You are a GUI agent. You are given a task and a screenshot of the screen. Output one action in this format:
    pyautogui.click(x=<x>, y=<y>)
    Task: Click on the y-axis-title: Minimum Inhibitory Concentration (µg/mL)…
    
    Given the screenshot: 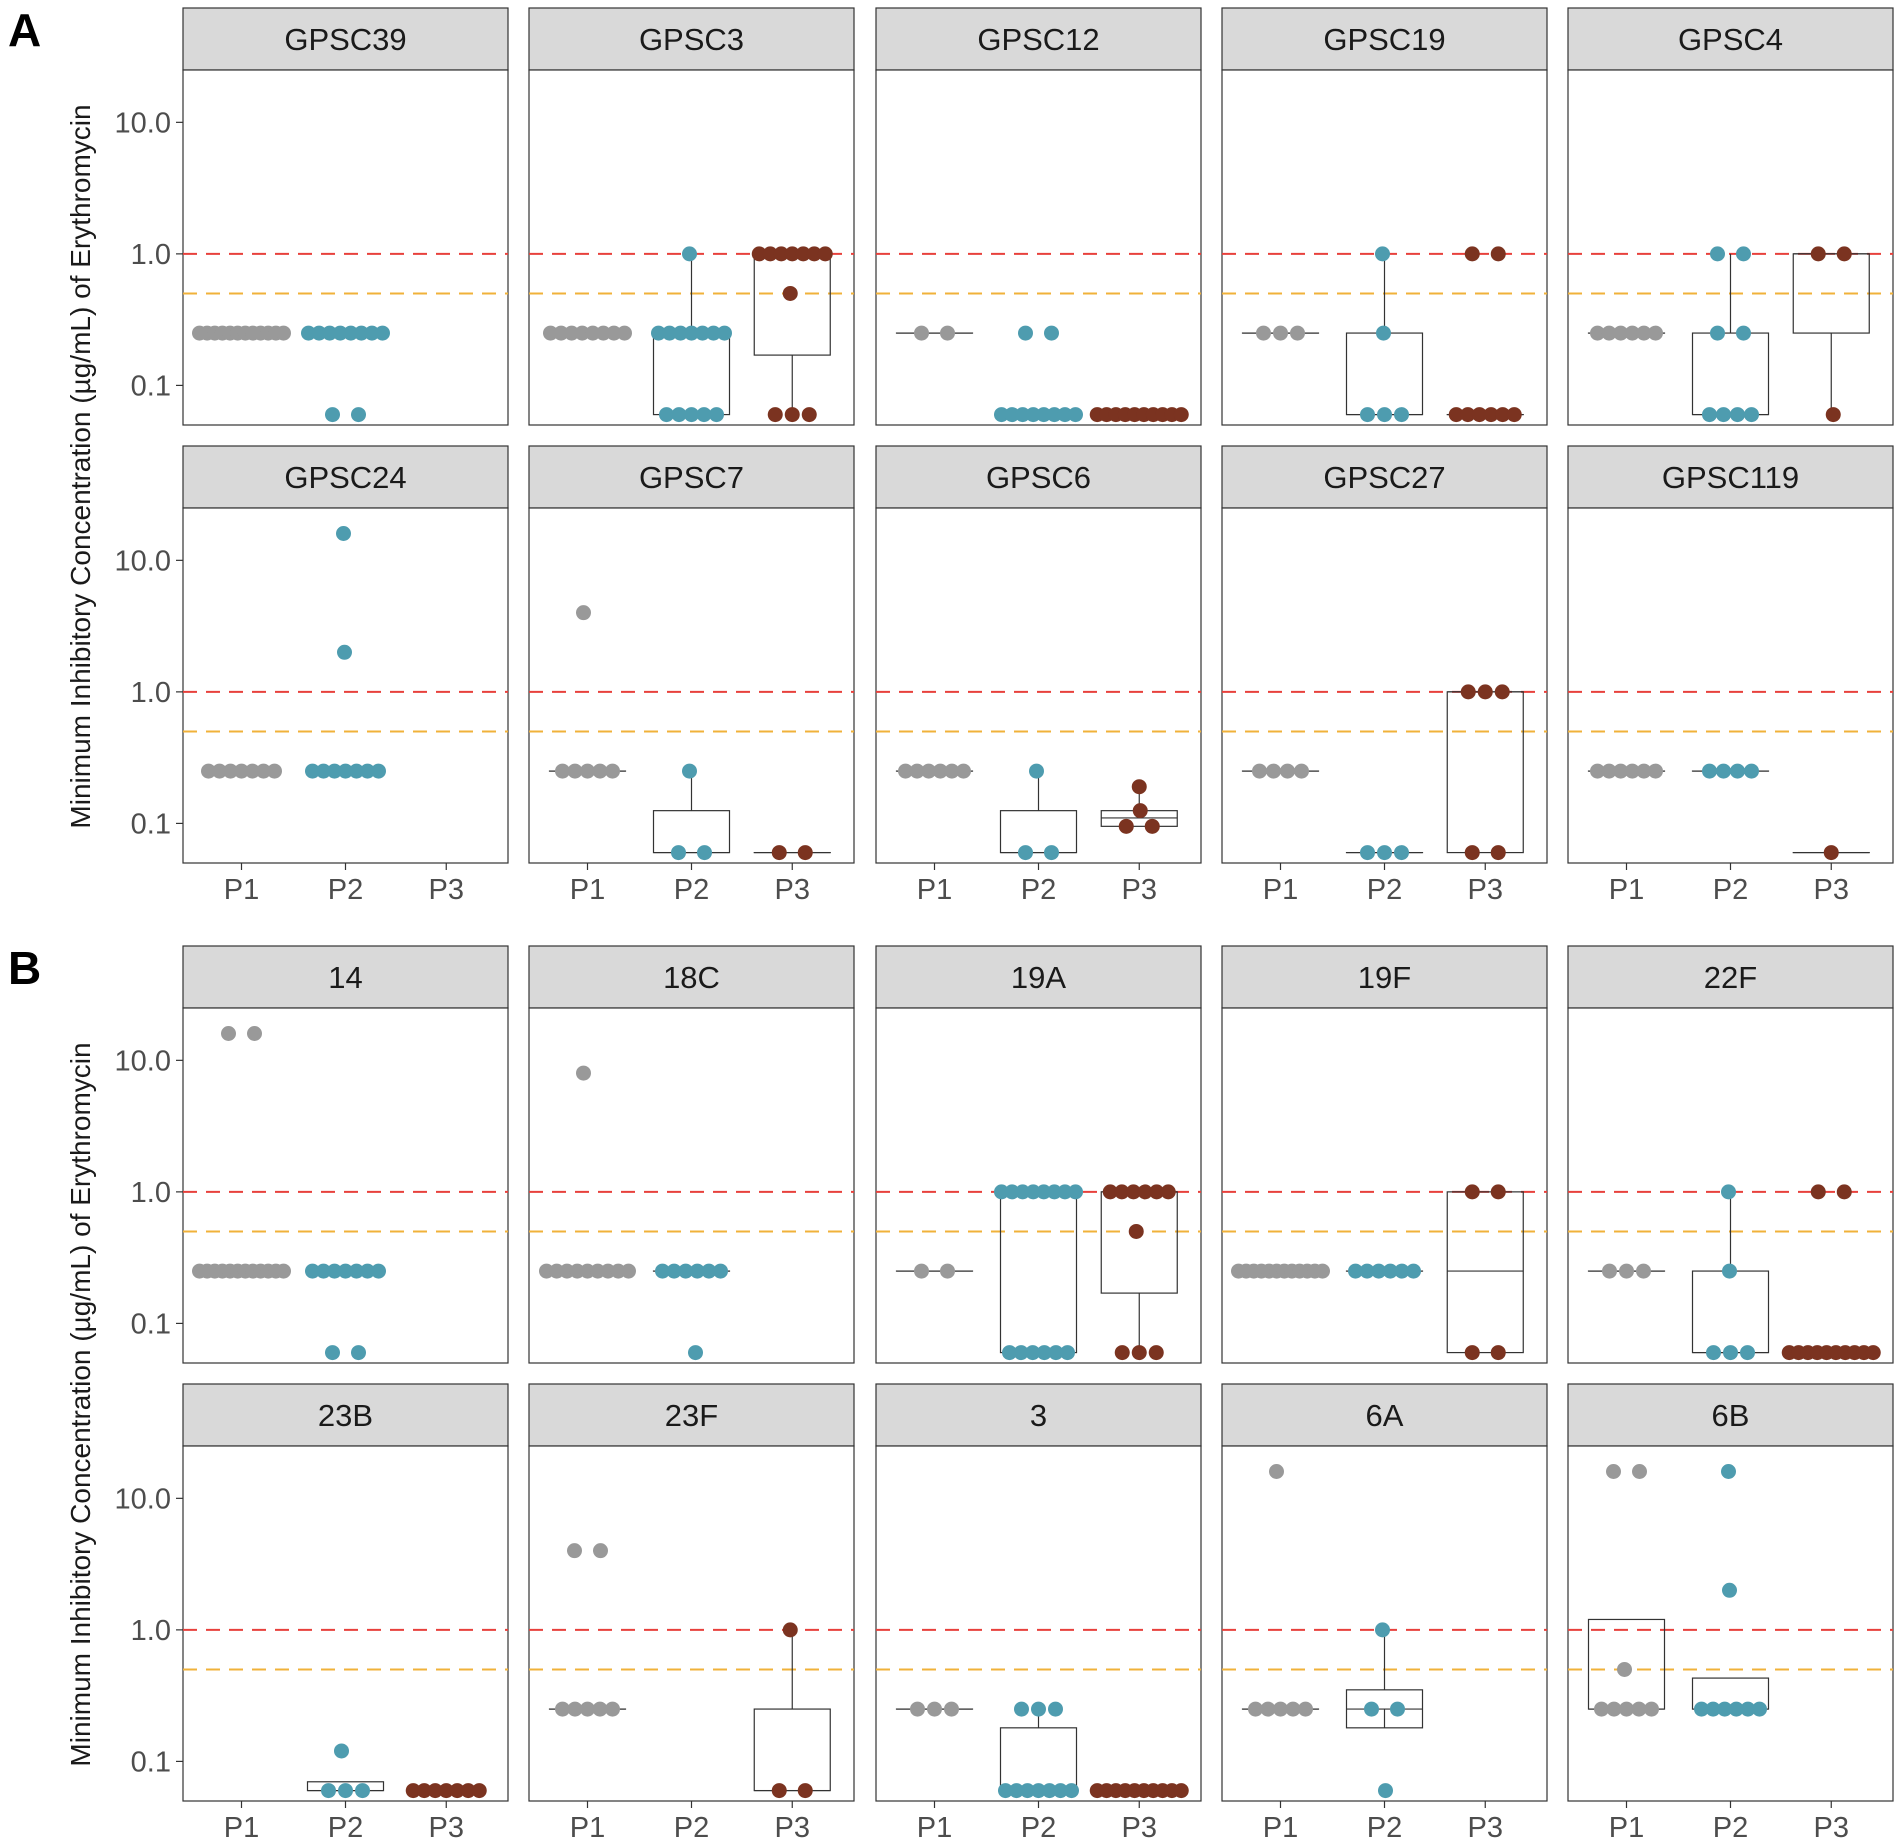 What is the action you would take?
    pyautogui.click(x=80, y=466)
    